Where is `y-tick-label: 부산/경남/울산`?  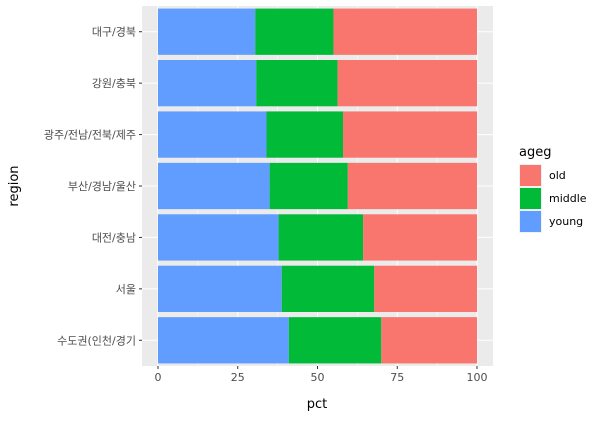
y-tick-label: 부산/경남/울산 is located at coordinates (102, 186).